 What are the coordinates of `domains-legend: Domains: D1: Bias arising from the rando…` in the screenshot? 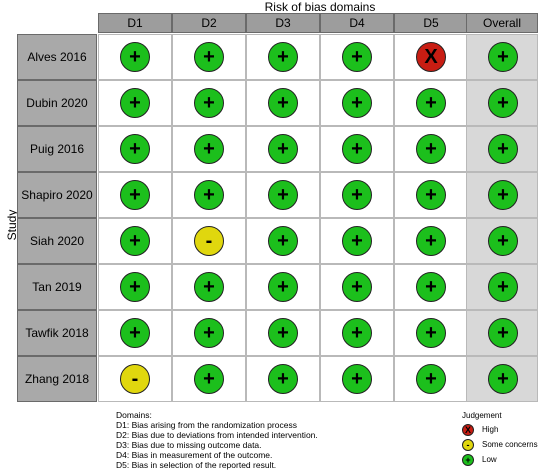 It's located at (281, 440).